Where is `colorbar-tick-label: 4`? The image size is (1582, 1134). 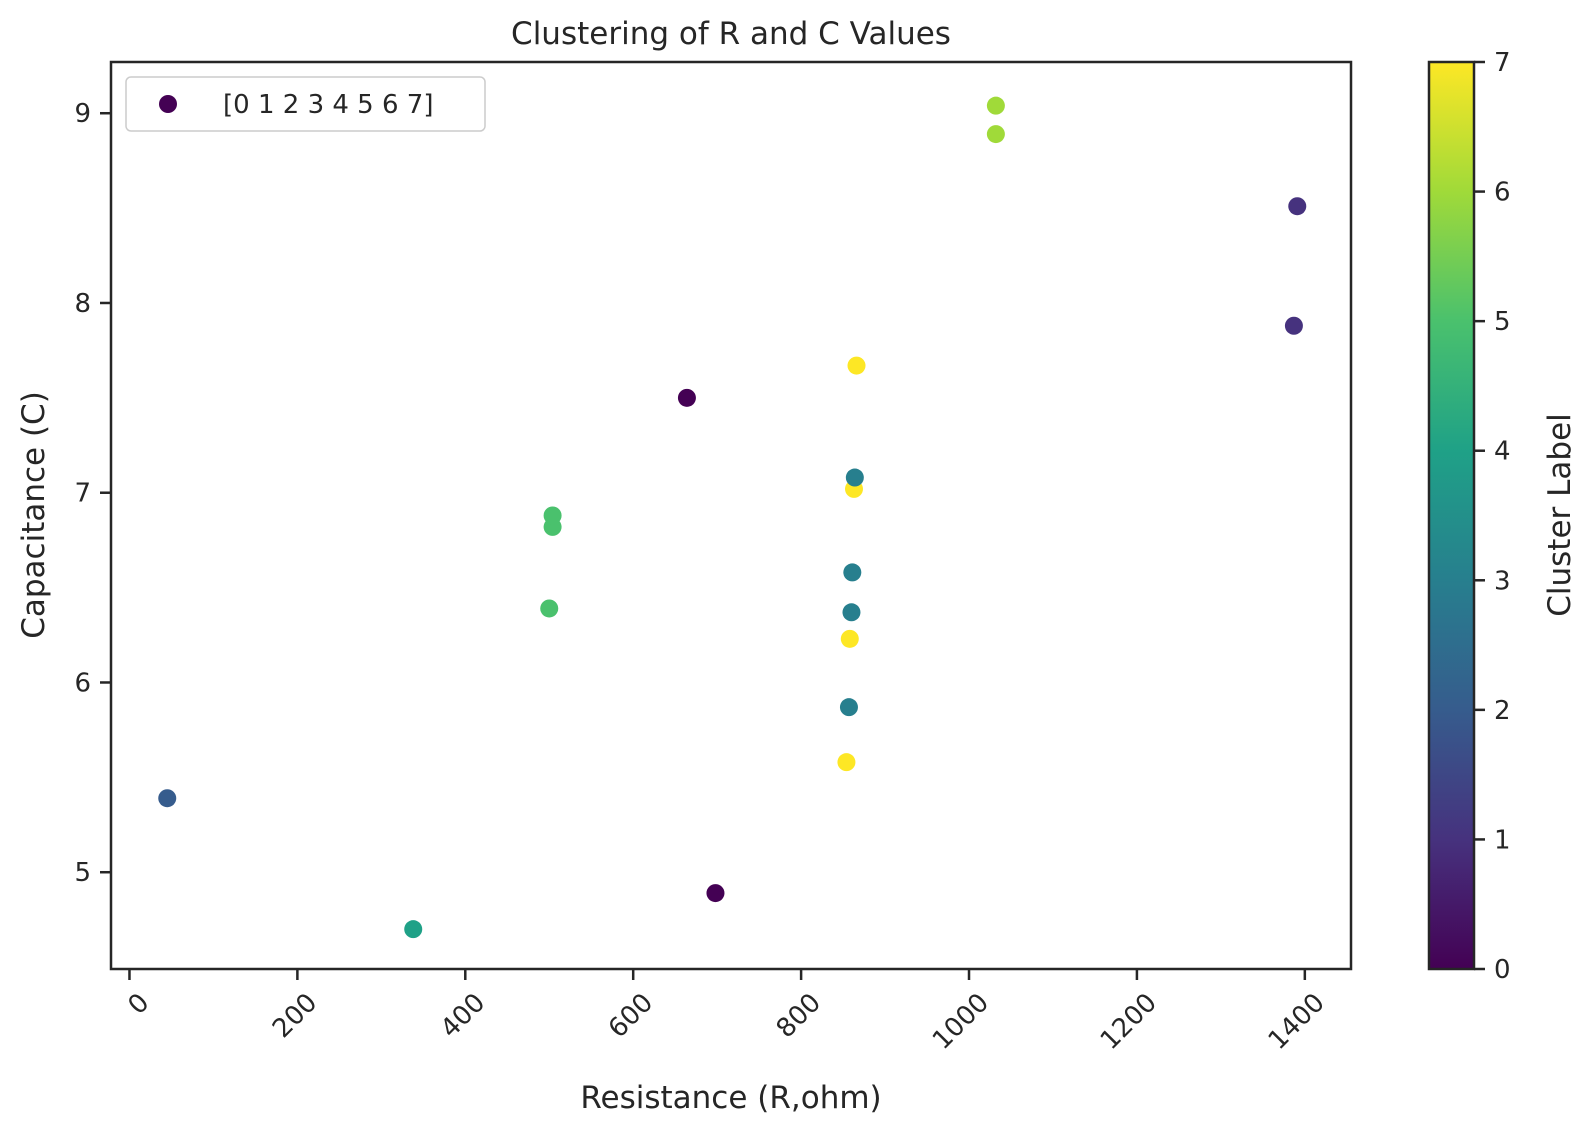
colorbar-tick-label: 4 is located at coordinates (1502, 452).